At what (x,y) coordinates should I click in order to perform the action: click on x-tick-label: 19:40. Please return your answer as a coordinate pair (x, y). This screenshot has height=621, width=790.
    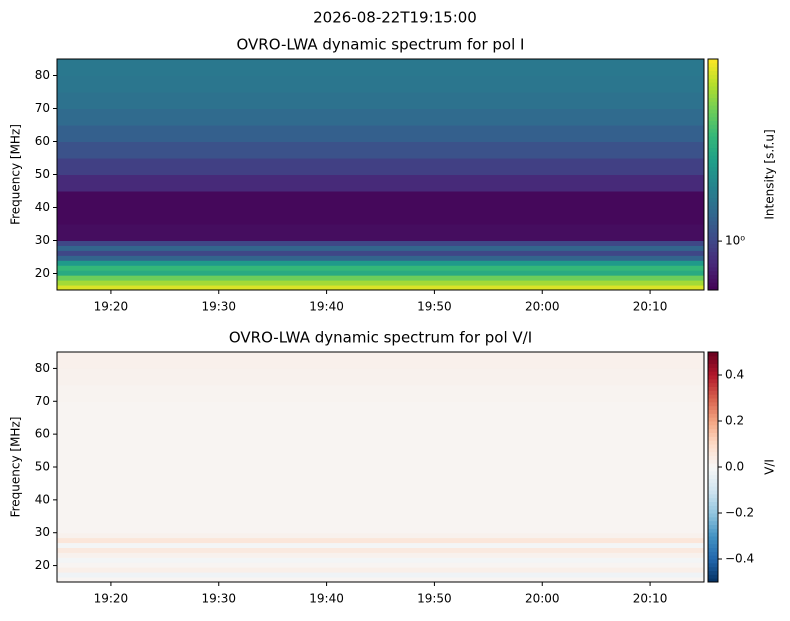
    Looking at the image, I should click on (326, 599).